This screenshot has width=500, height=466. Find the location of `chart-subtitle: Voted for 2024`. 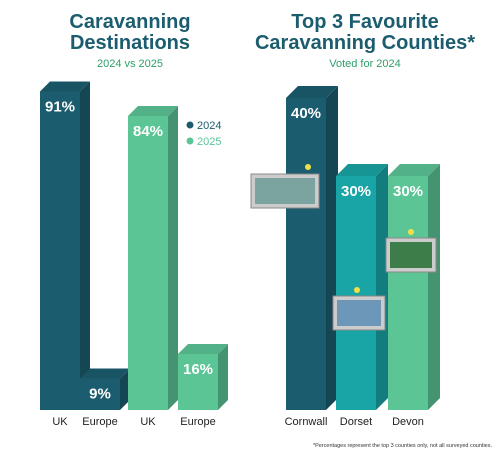

chart-subtitle: Voted for 2024 is located at coordinates (365, 64).